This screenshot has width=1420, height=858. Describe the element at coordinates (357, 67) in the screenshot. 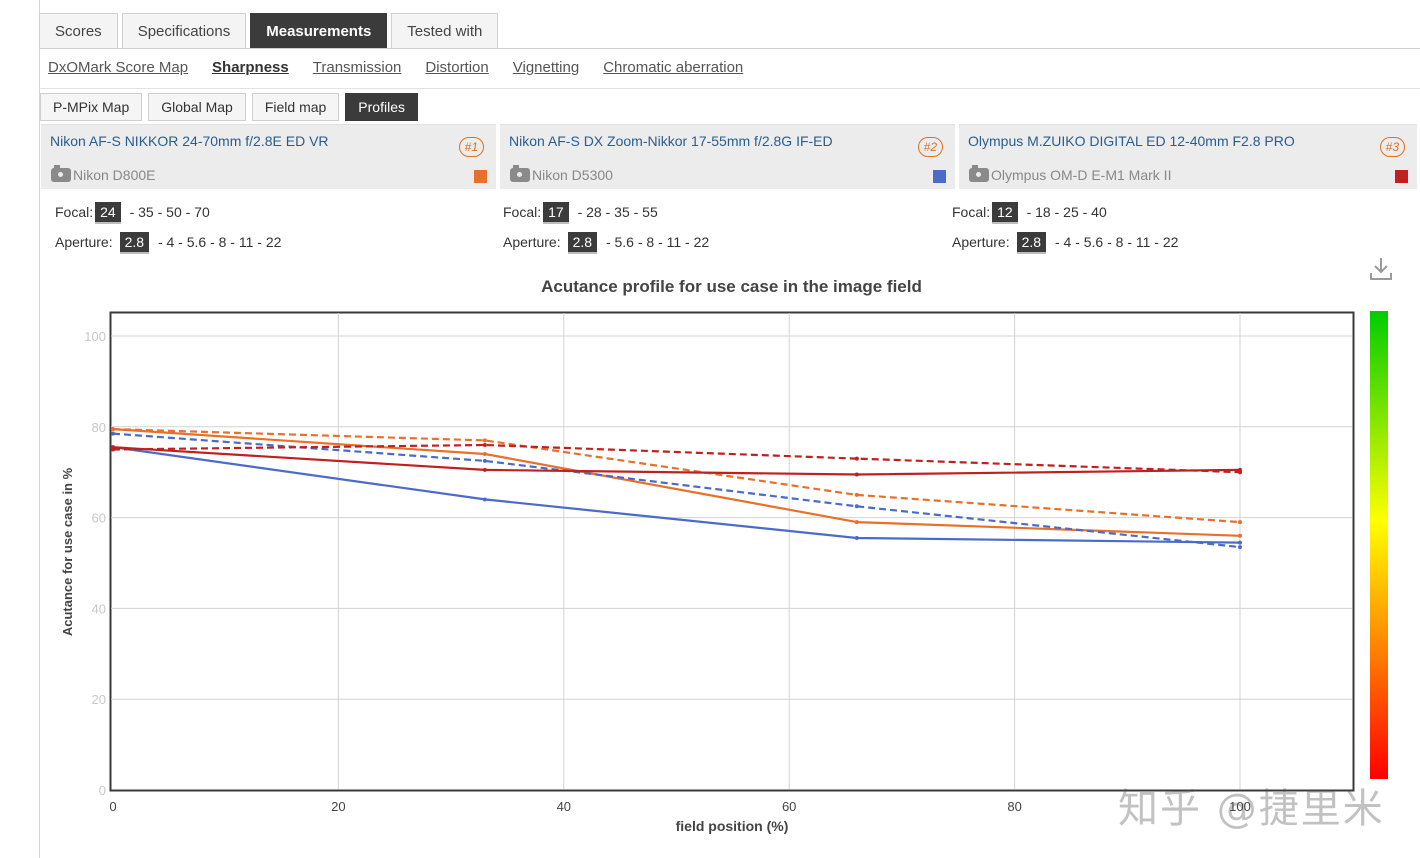

I see `subnav-transmission: Transmission` at that location.